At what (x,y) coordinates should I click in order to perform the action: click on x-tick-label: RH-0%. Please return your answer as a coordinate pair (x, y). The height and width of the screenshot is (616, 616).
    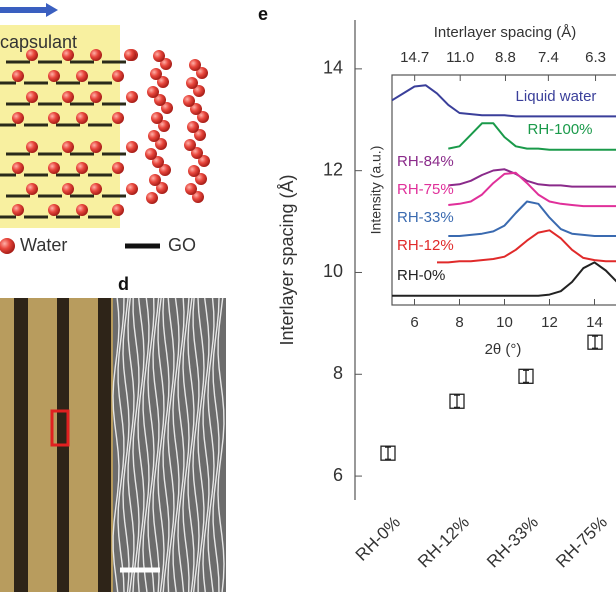
    Looking at the image, I should click on (378, 539).